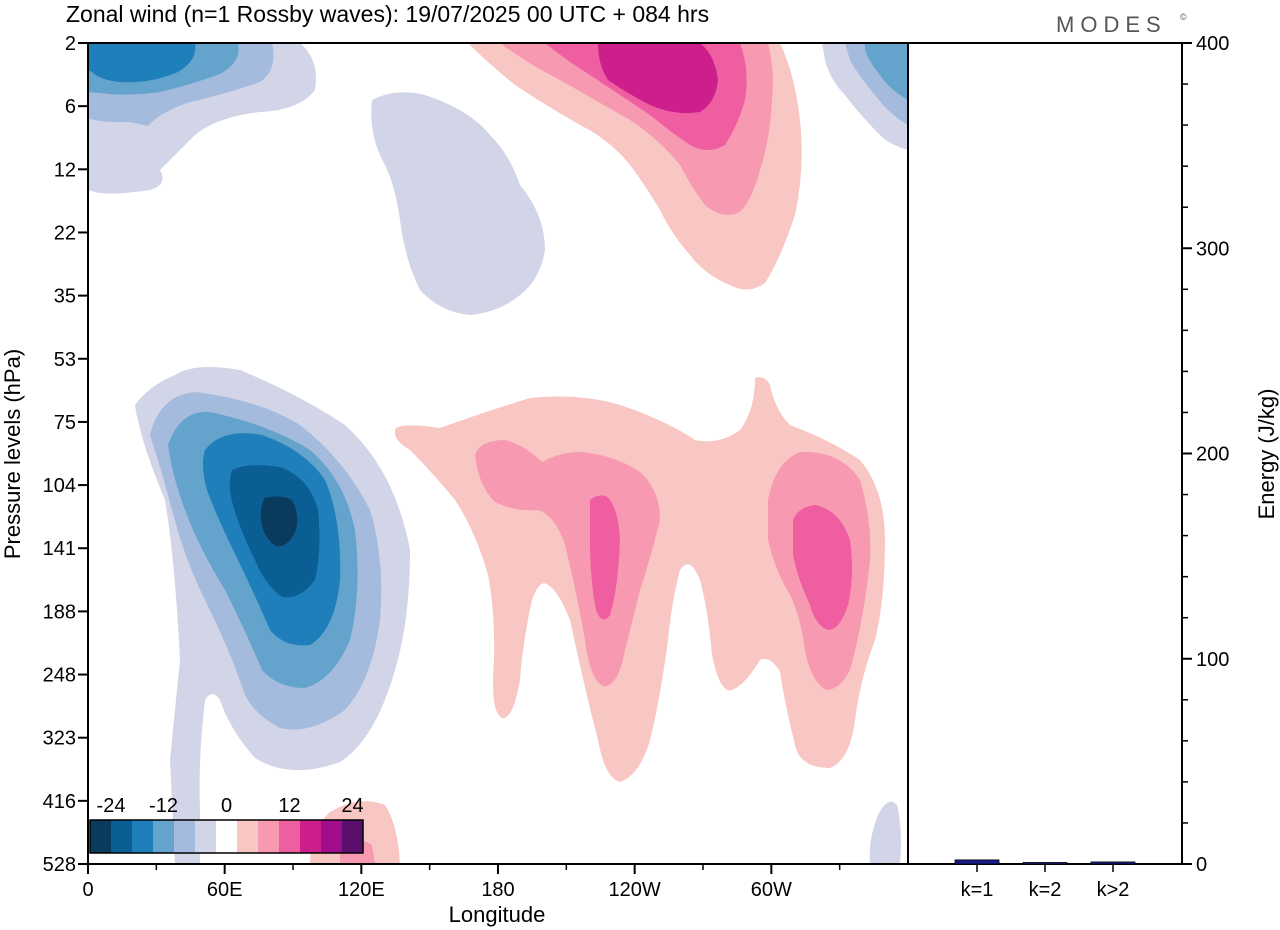 This screenshot has height=930, width=1280. Describe the element at coordinates (59, 865) in the screenshot. I see `y-tick-label: 528` at that location.